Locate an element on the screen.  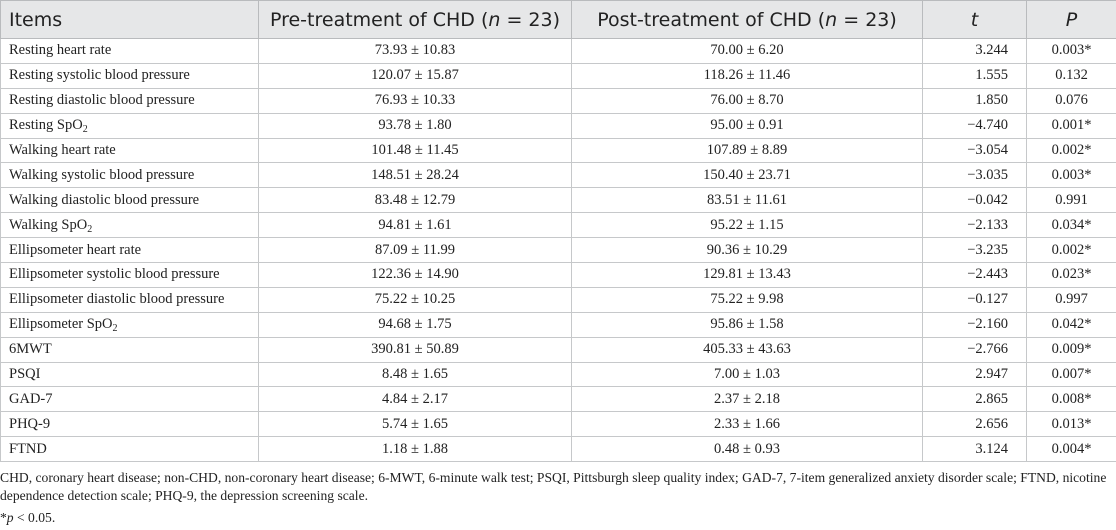
header-pre: Pre-treatment of CHD (n = 23) is located at coordinates (415, 19).